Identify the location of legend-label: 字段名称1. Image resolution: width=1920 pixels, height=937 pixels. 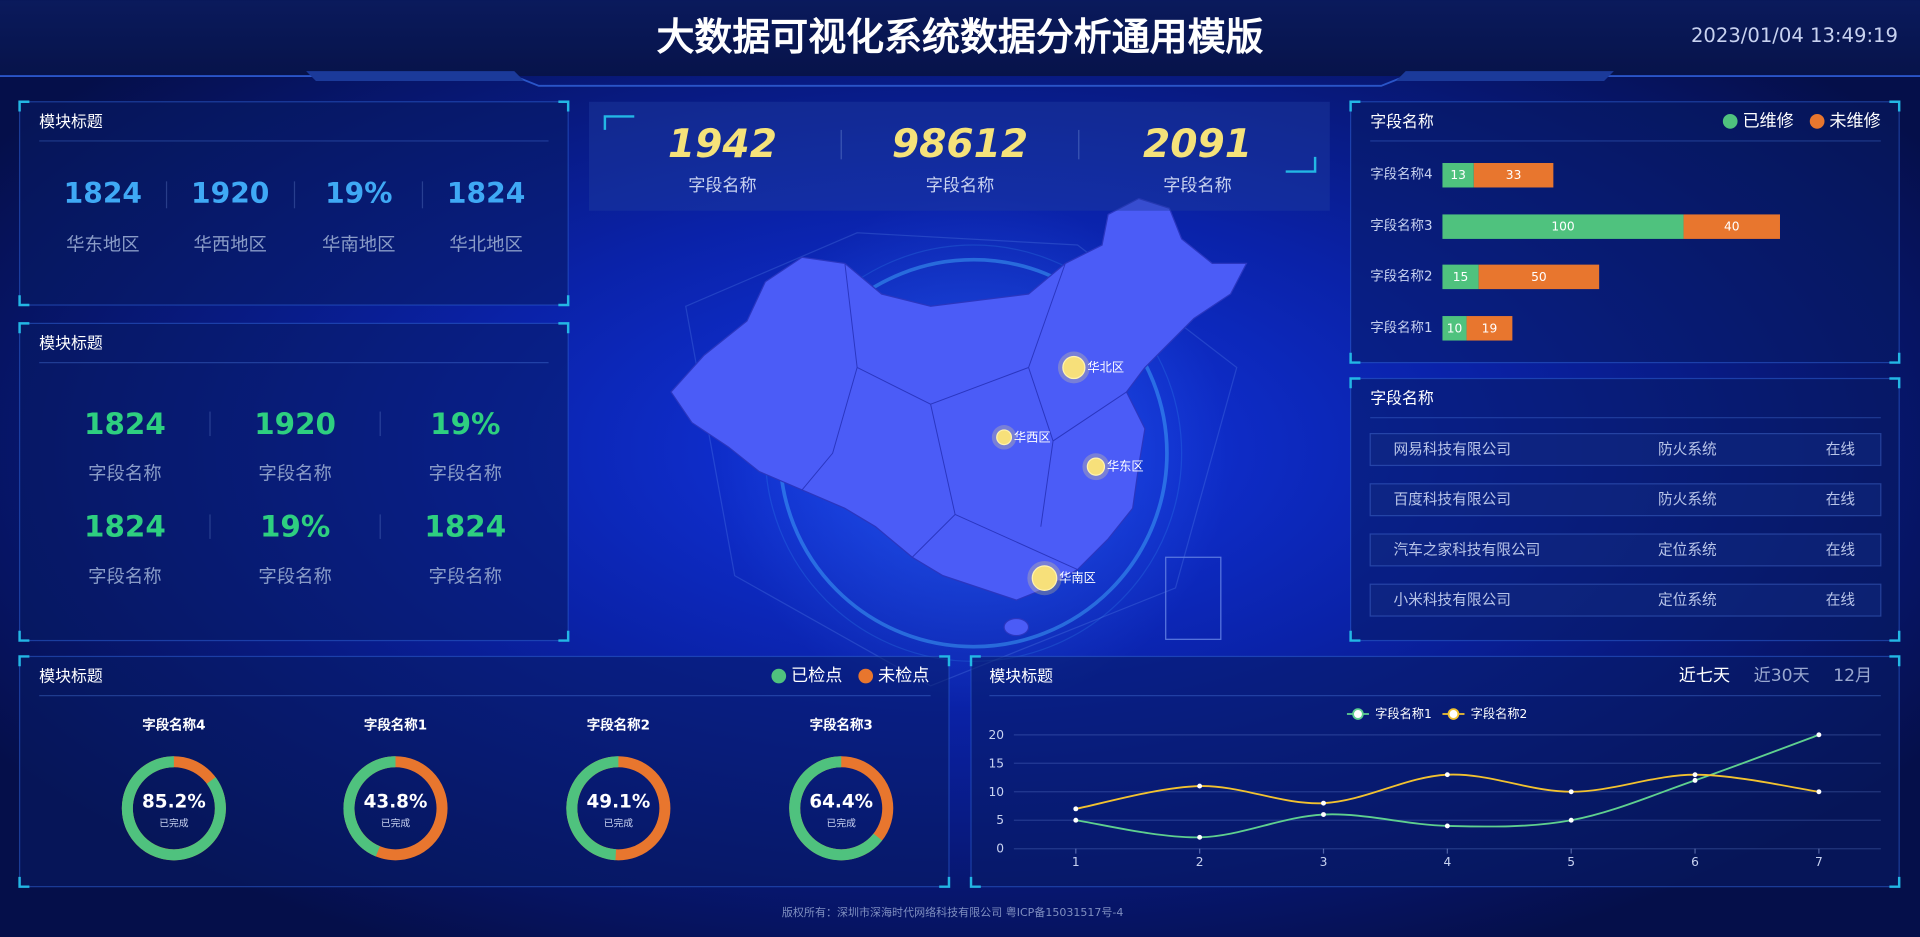
(1403, 713).